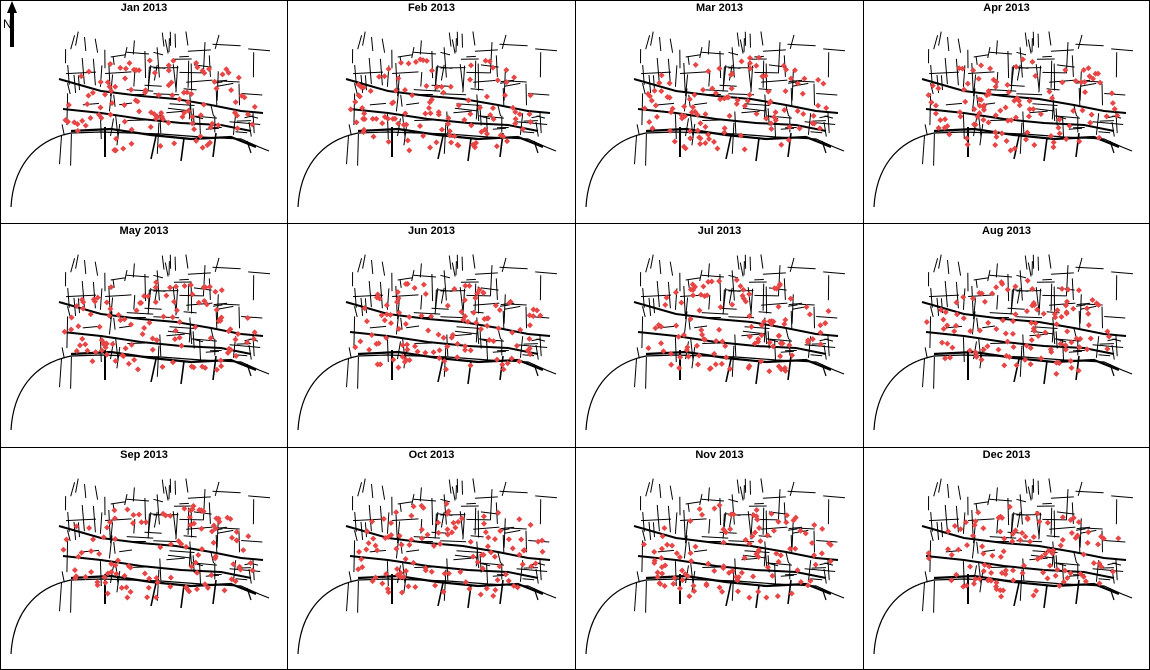  I want to click on panel-title: Dec 2013, so click(1006, 455).